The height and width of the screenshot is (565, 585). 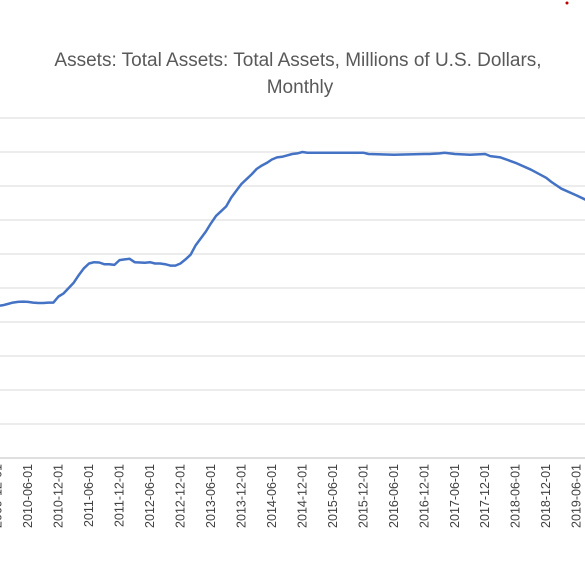 I want to click on x-tick-label: 2015-12-01, so click(x=363, y=496).